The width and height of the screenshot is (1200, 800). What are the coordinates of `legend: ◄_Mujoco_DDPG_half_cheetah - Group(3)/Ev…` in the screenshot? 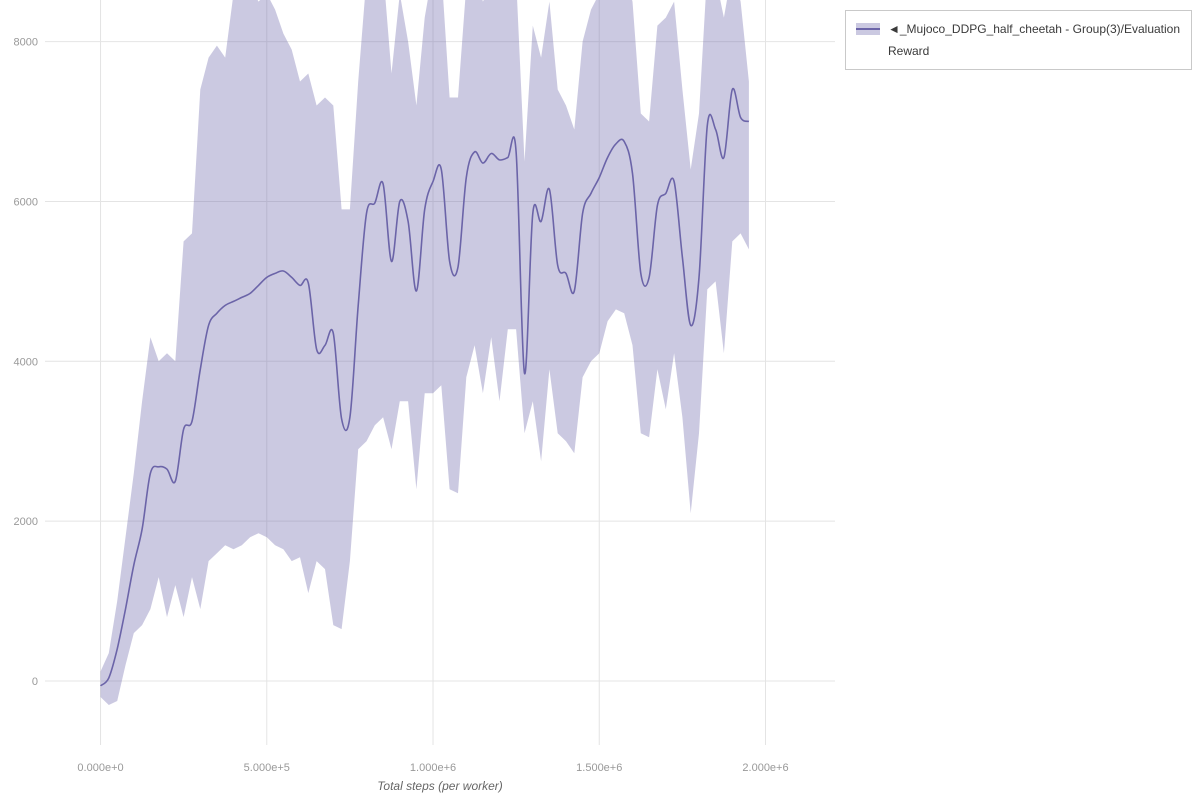 It's located at (1018, 40).